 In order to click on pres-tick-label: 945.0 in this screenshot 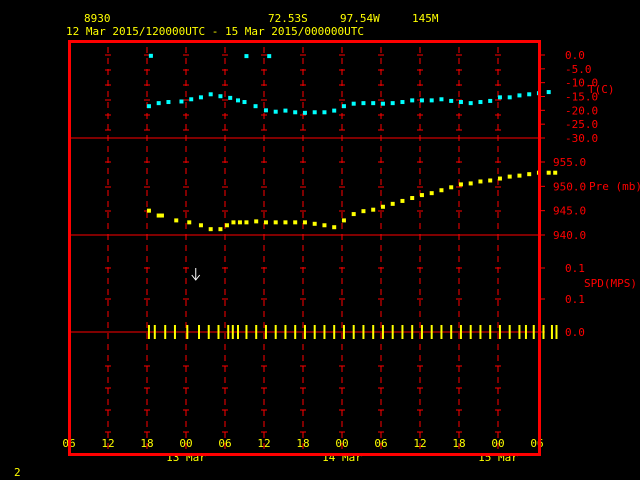, I will do `click(569, 211)`.